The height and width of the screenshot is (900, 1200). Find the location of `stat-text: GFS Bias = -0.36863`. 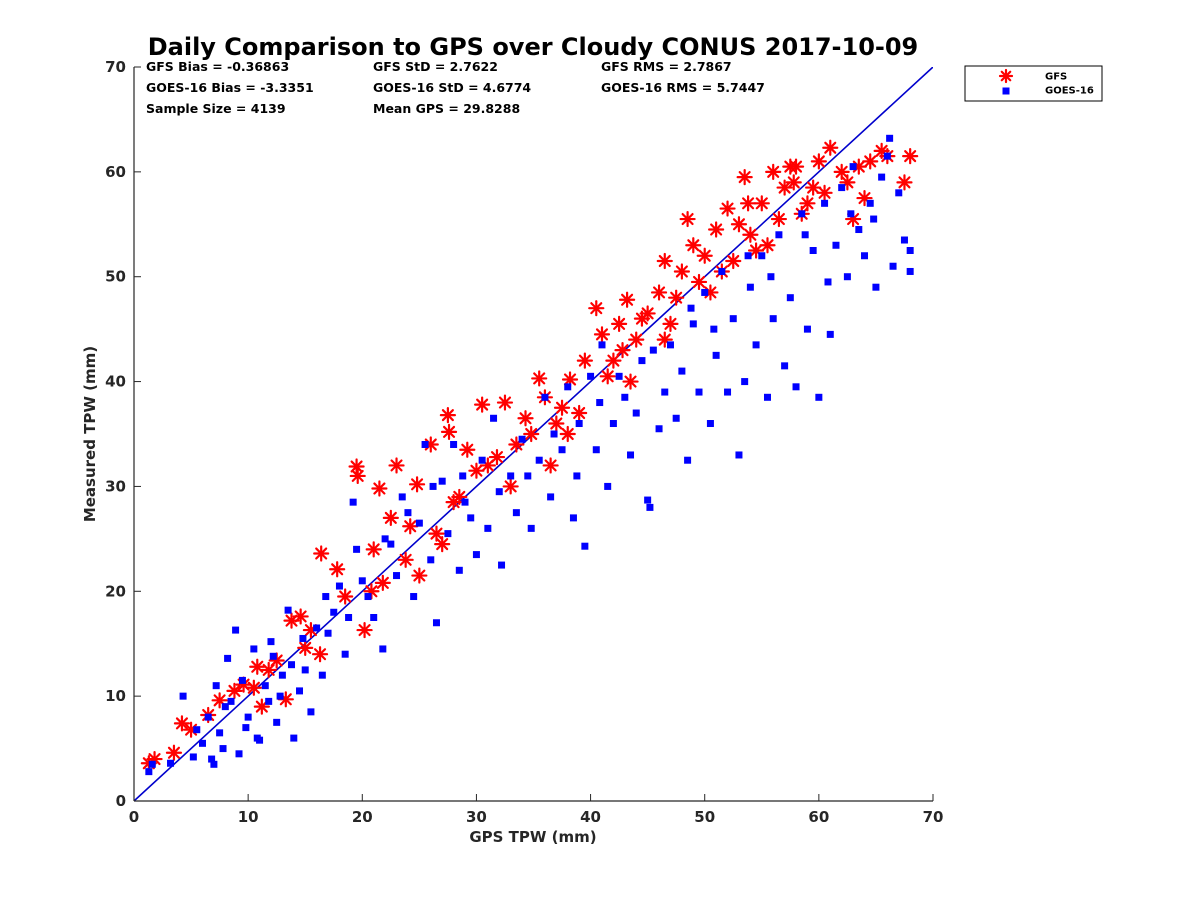

stat-text: GFS Bias = -0.36863 is located at coordinates (217, 66).